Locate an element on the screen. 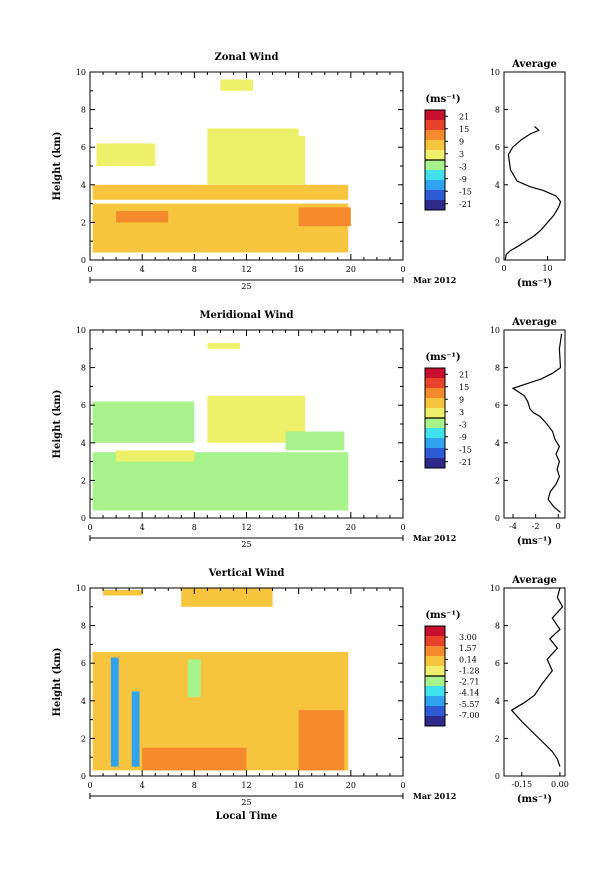 The width and height of the screenshot is (616, 873). average-profile-panel-0: Average 0 2 4 6 8 10 0 10 (ms⁻¹) is located at coordinates (528, 174).